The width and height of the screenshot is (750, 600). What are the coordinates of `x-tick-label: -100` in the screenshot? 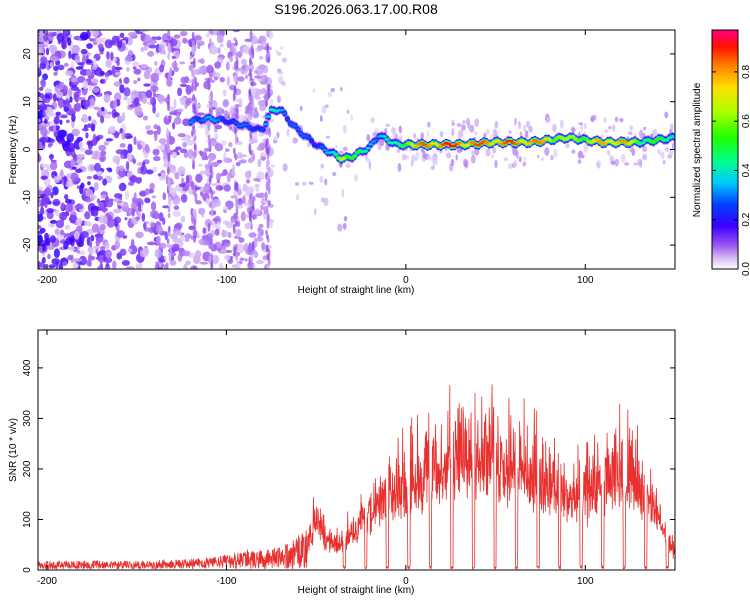 It's located at (226, 280).